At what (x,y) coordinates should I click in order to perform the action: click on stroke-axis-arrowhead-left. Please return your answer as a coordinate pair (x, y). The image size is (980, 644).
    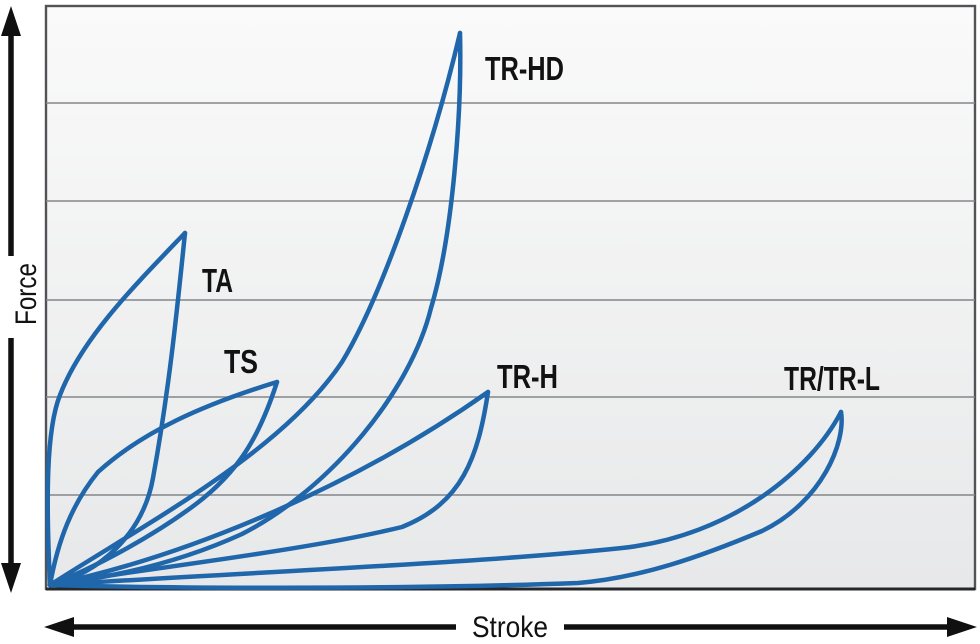
    Looking at the image, I should click on (59, 627).